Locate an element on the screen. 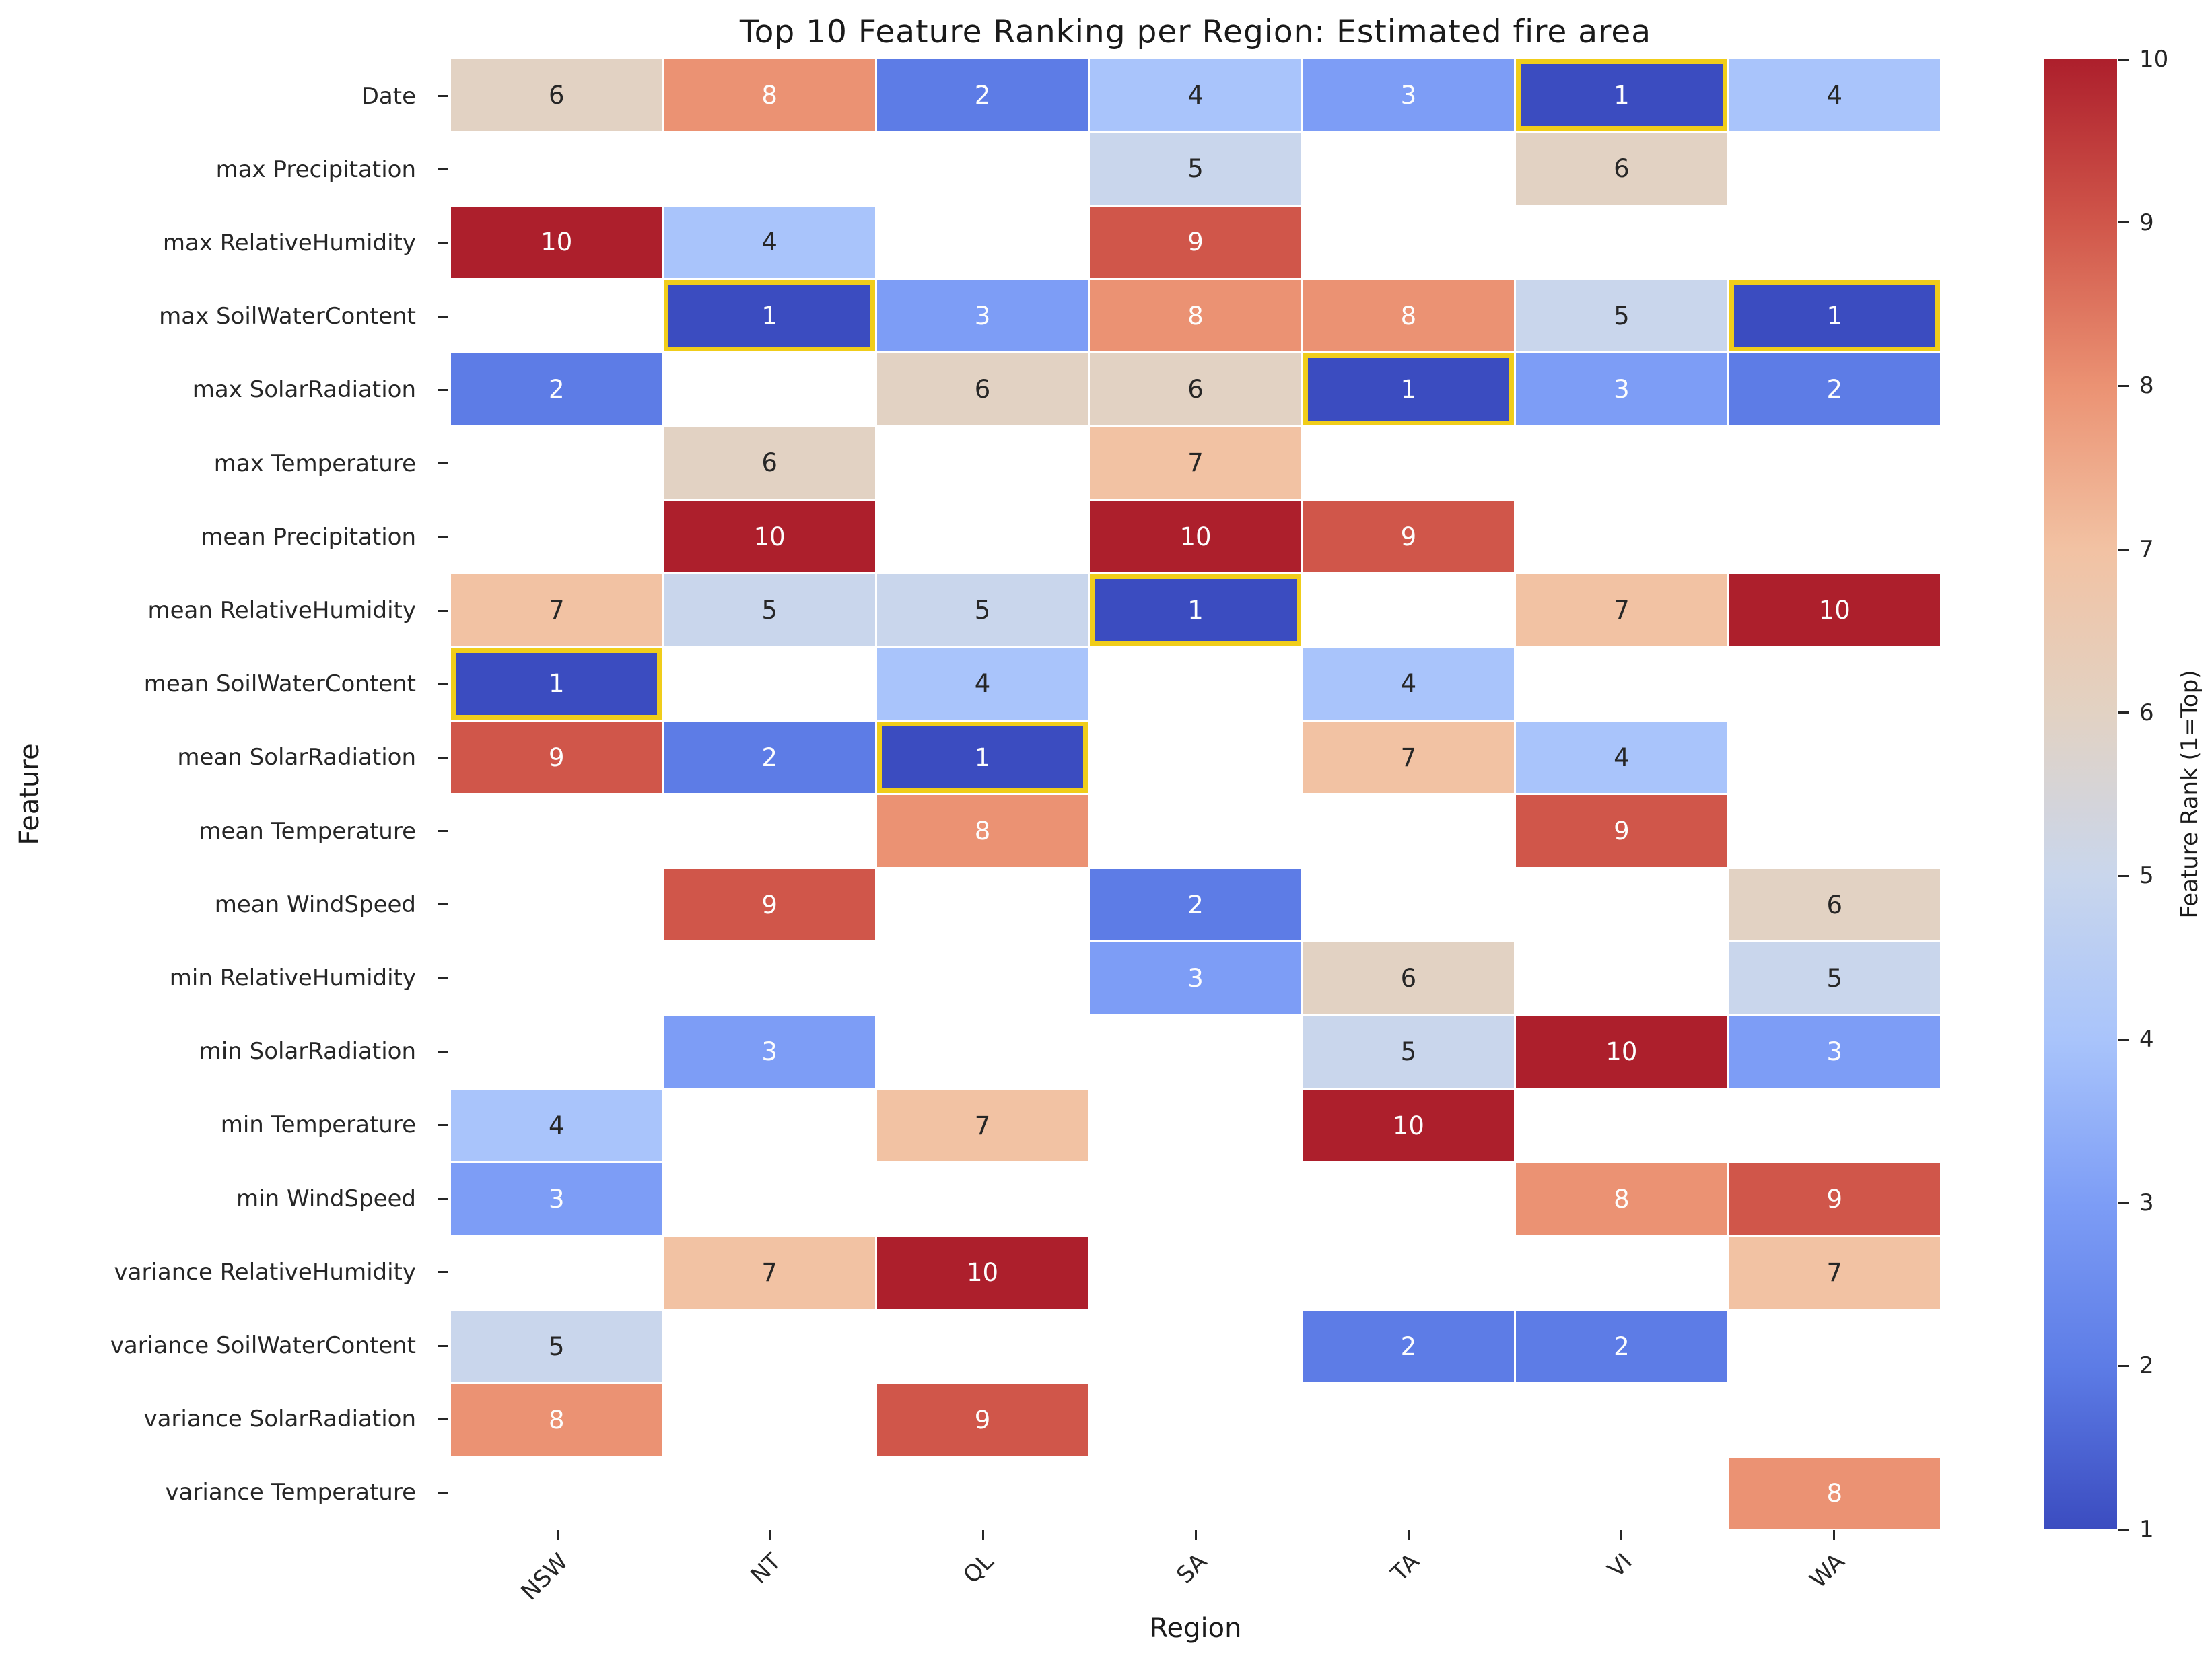 The width and height of the screenshot is (2212, 1666). x-tick-label: NT is located at coordinates (766, 1568).